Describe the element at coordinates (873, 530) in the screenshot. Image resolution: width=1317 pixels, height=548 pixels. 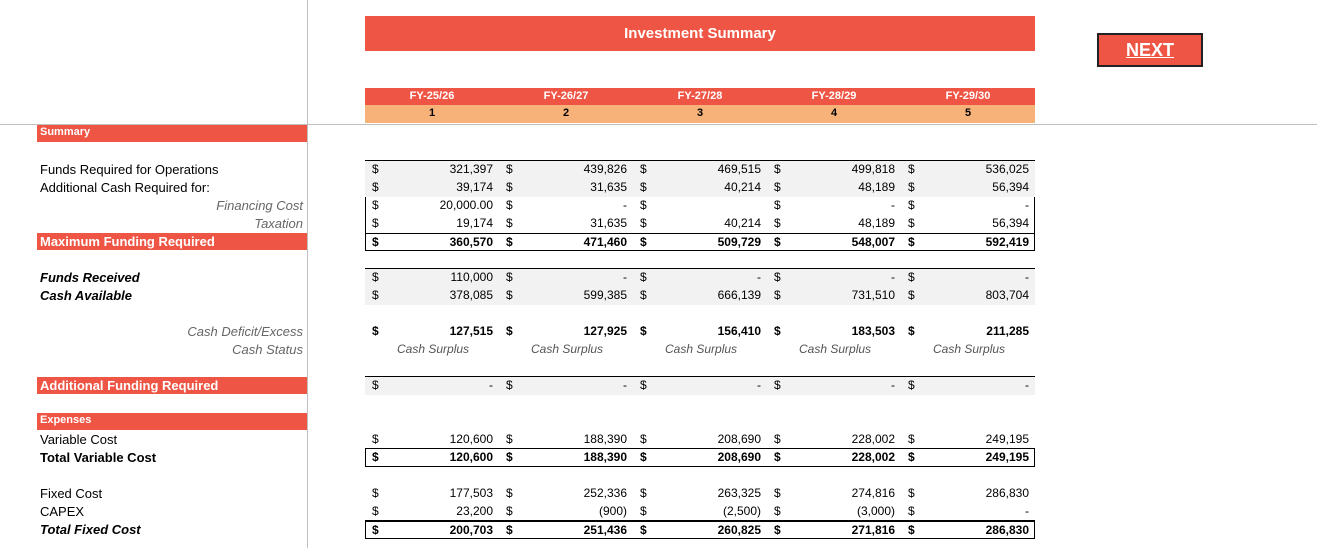
I see `value-cell: 271,816` at that location.